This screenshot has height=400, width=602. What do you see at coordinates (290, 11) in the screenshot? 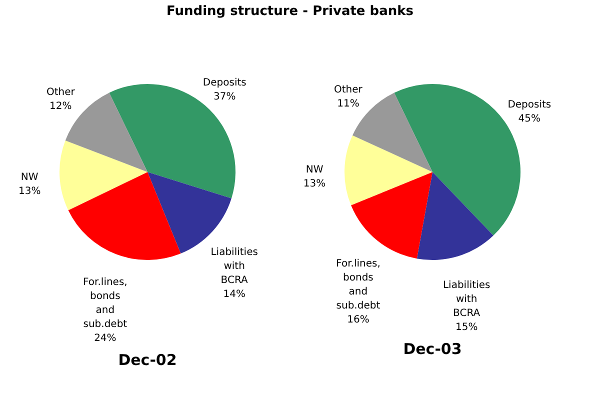
I see `text: Funding structure - Private banks` at bounding box center [290, 11].